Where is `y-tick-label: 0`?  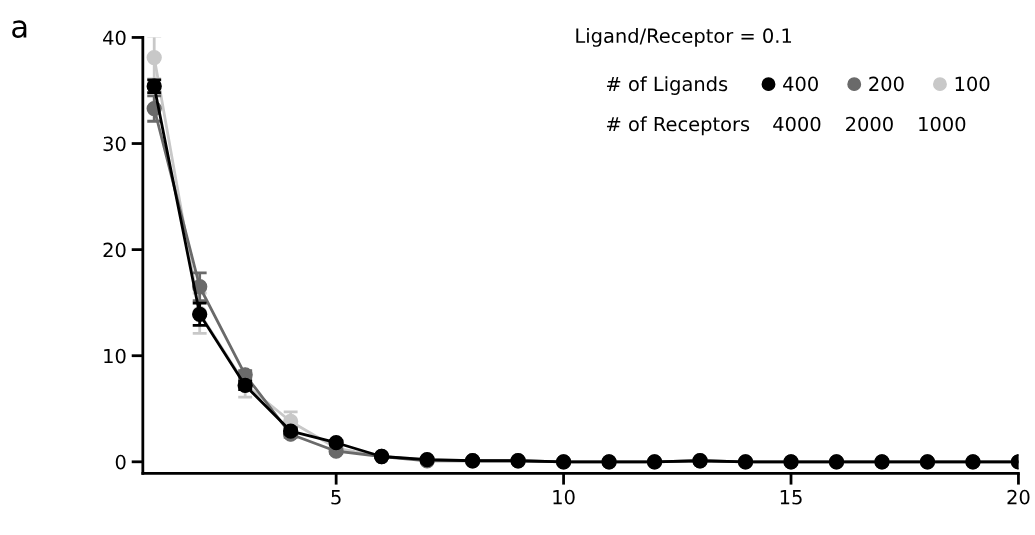
y-tick-label: 0 is located at coordinates (120, 462).